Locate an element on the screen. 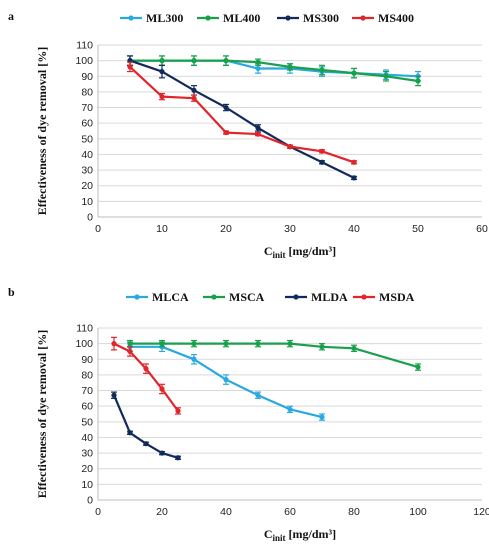 This screenshot has width=489, height=550. legend-label: MS300 is located at coordinates (321, 18).